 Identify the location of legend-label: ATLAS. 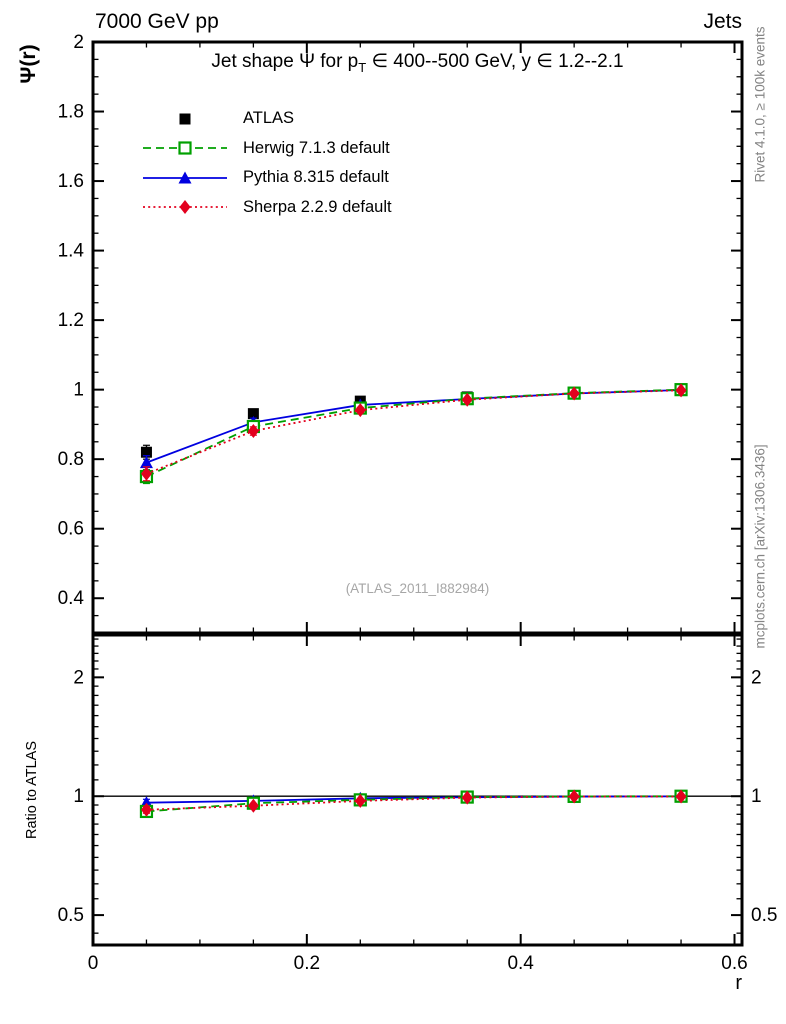
(269, 118).